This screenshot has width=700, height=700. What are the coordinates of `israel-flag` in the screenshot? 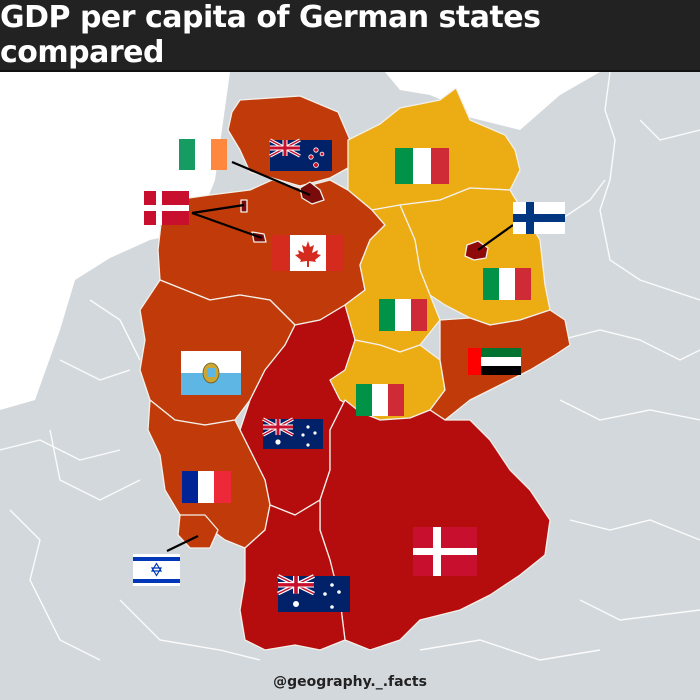 It's located at (156, 570).